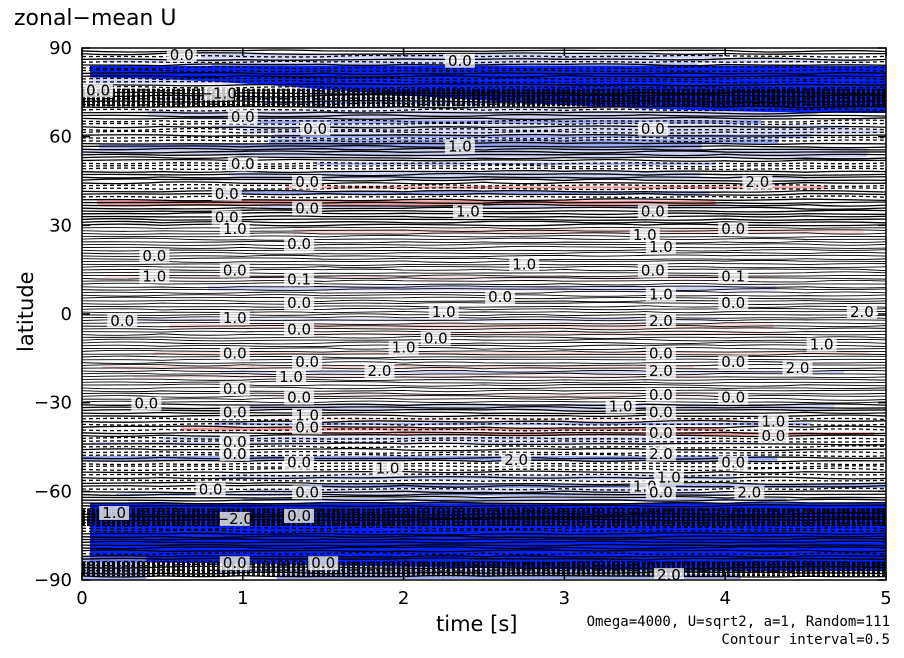 This screenshot has height=658, width=904. I want to click on contour-label-text: 0.1, so click(733, 277).